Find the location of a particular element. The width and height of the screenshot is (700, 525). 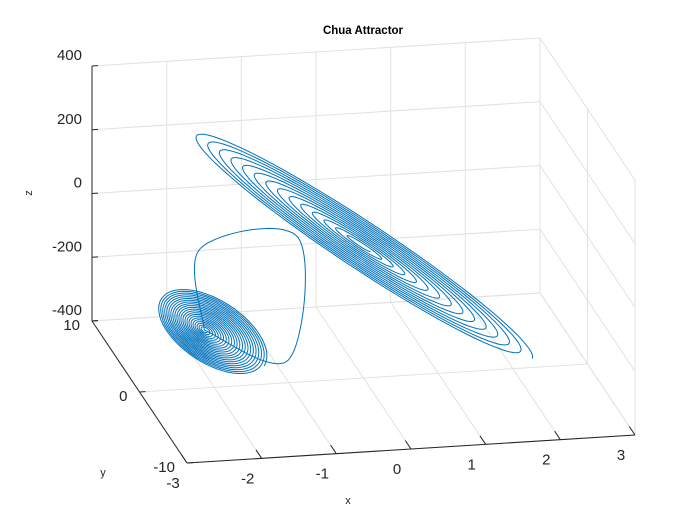

x-tick-label: -3 is located at coordinates (172, 483).